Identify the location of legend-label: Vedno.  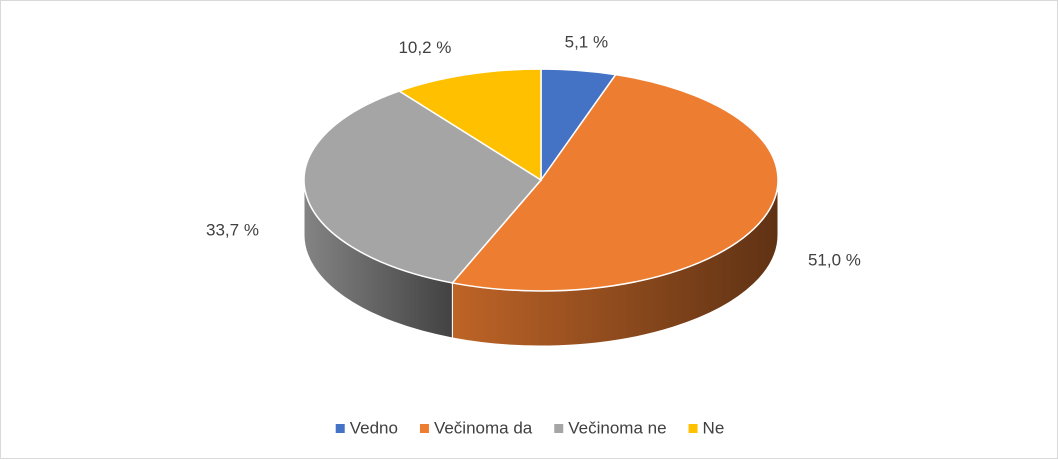
(374, 427).